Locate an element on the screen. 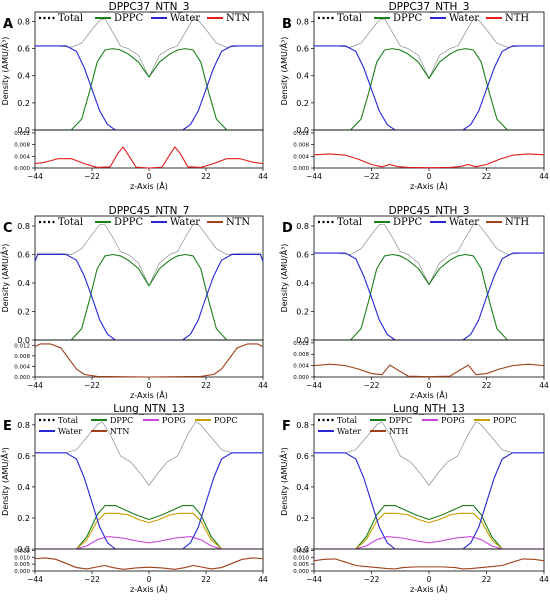  legend-label-nth: NTH is located at coordinates (517, 18).